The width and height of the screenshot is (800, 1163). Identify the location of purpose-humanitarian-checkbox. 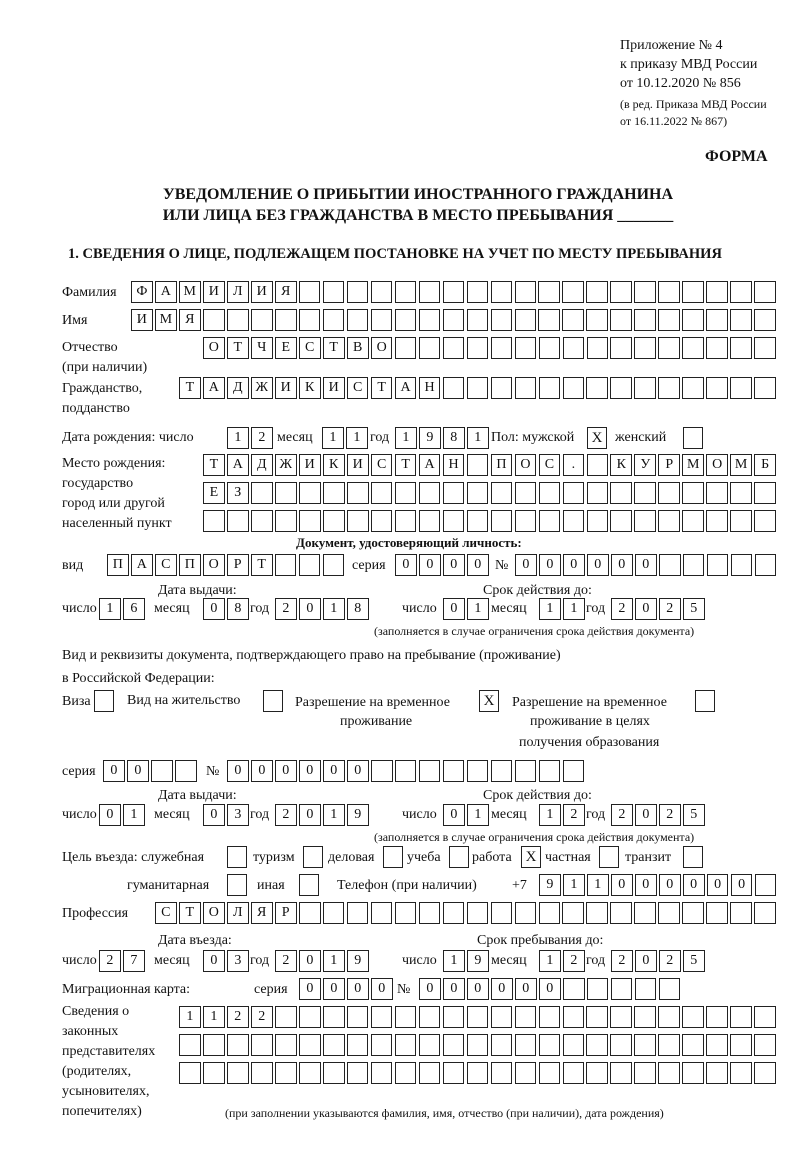
(237, 885).